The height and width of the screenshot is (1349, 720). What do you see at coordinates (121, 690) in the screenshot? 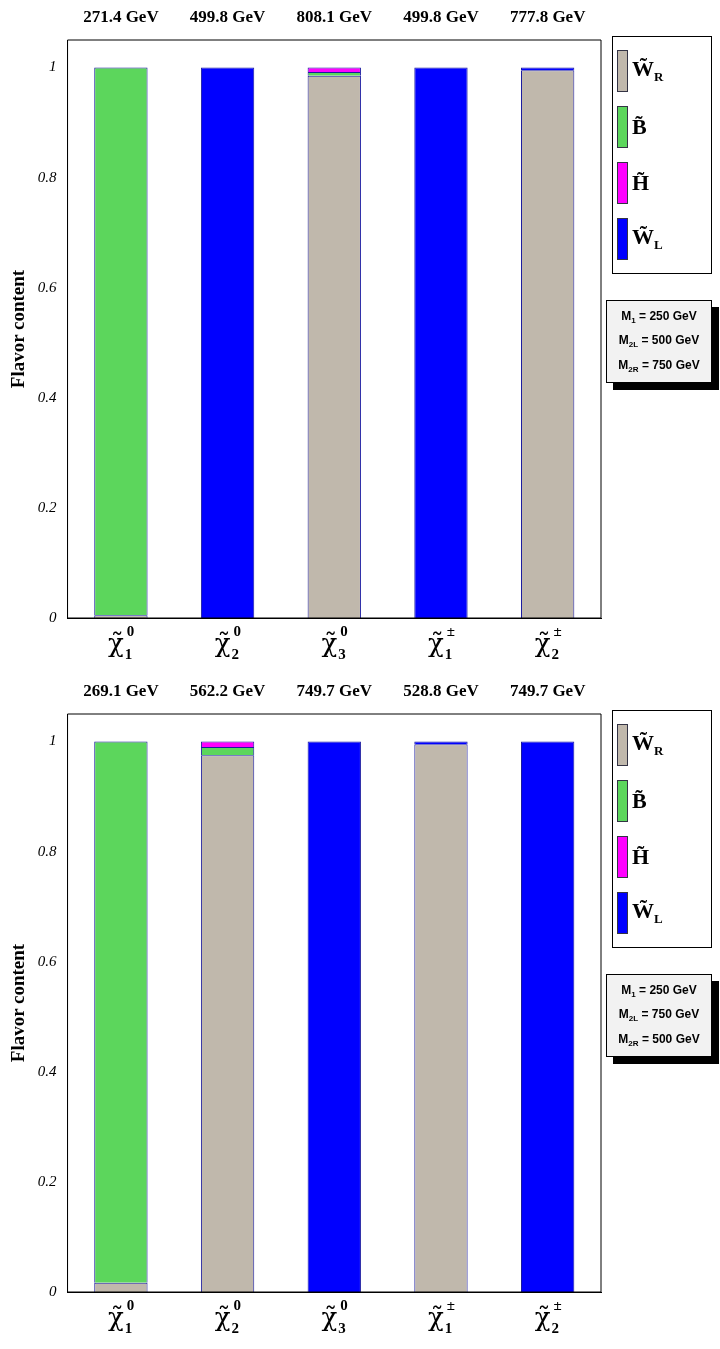
I see `text: 269.1 GeV` at bounding box center [121, 690].